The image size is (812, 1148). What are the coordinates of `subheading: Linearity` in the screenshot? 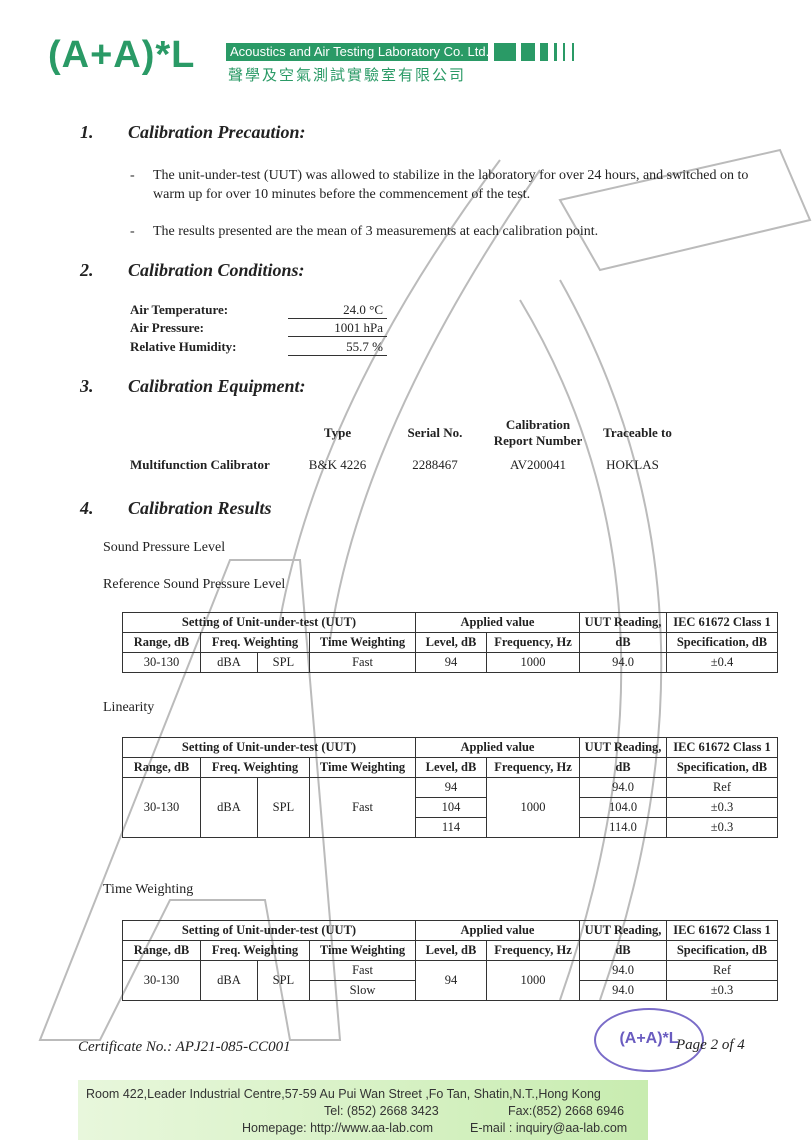 It's located at (129, 707).